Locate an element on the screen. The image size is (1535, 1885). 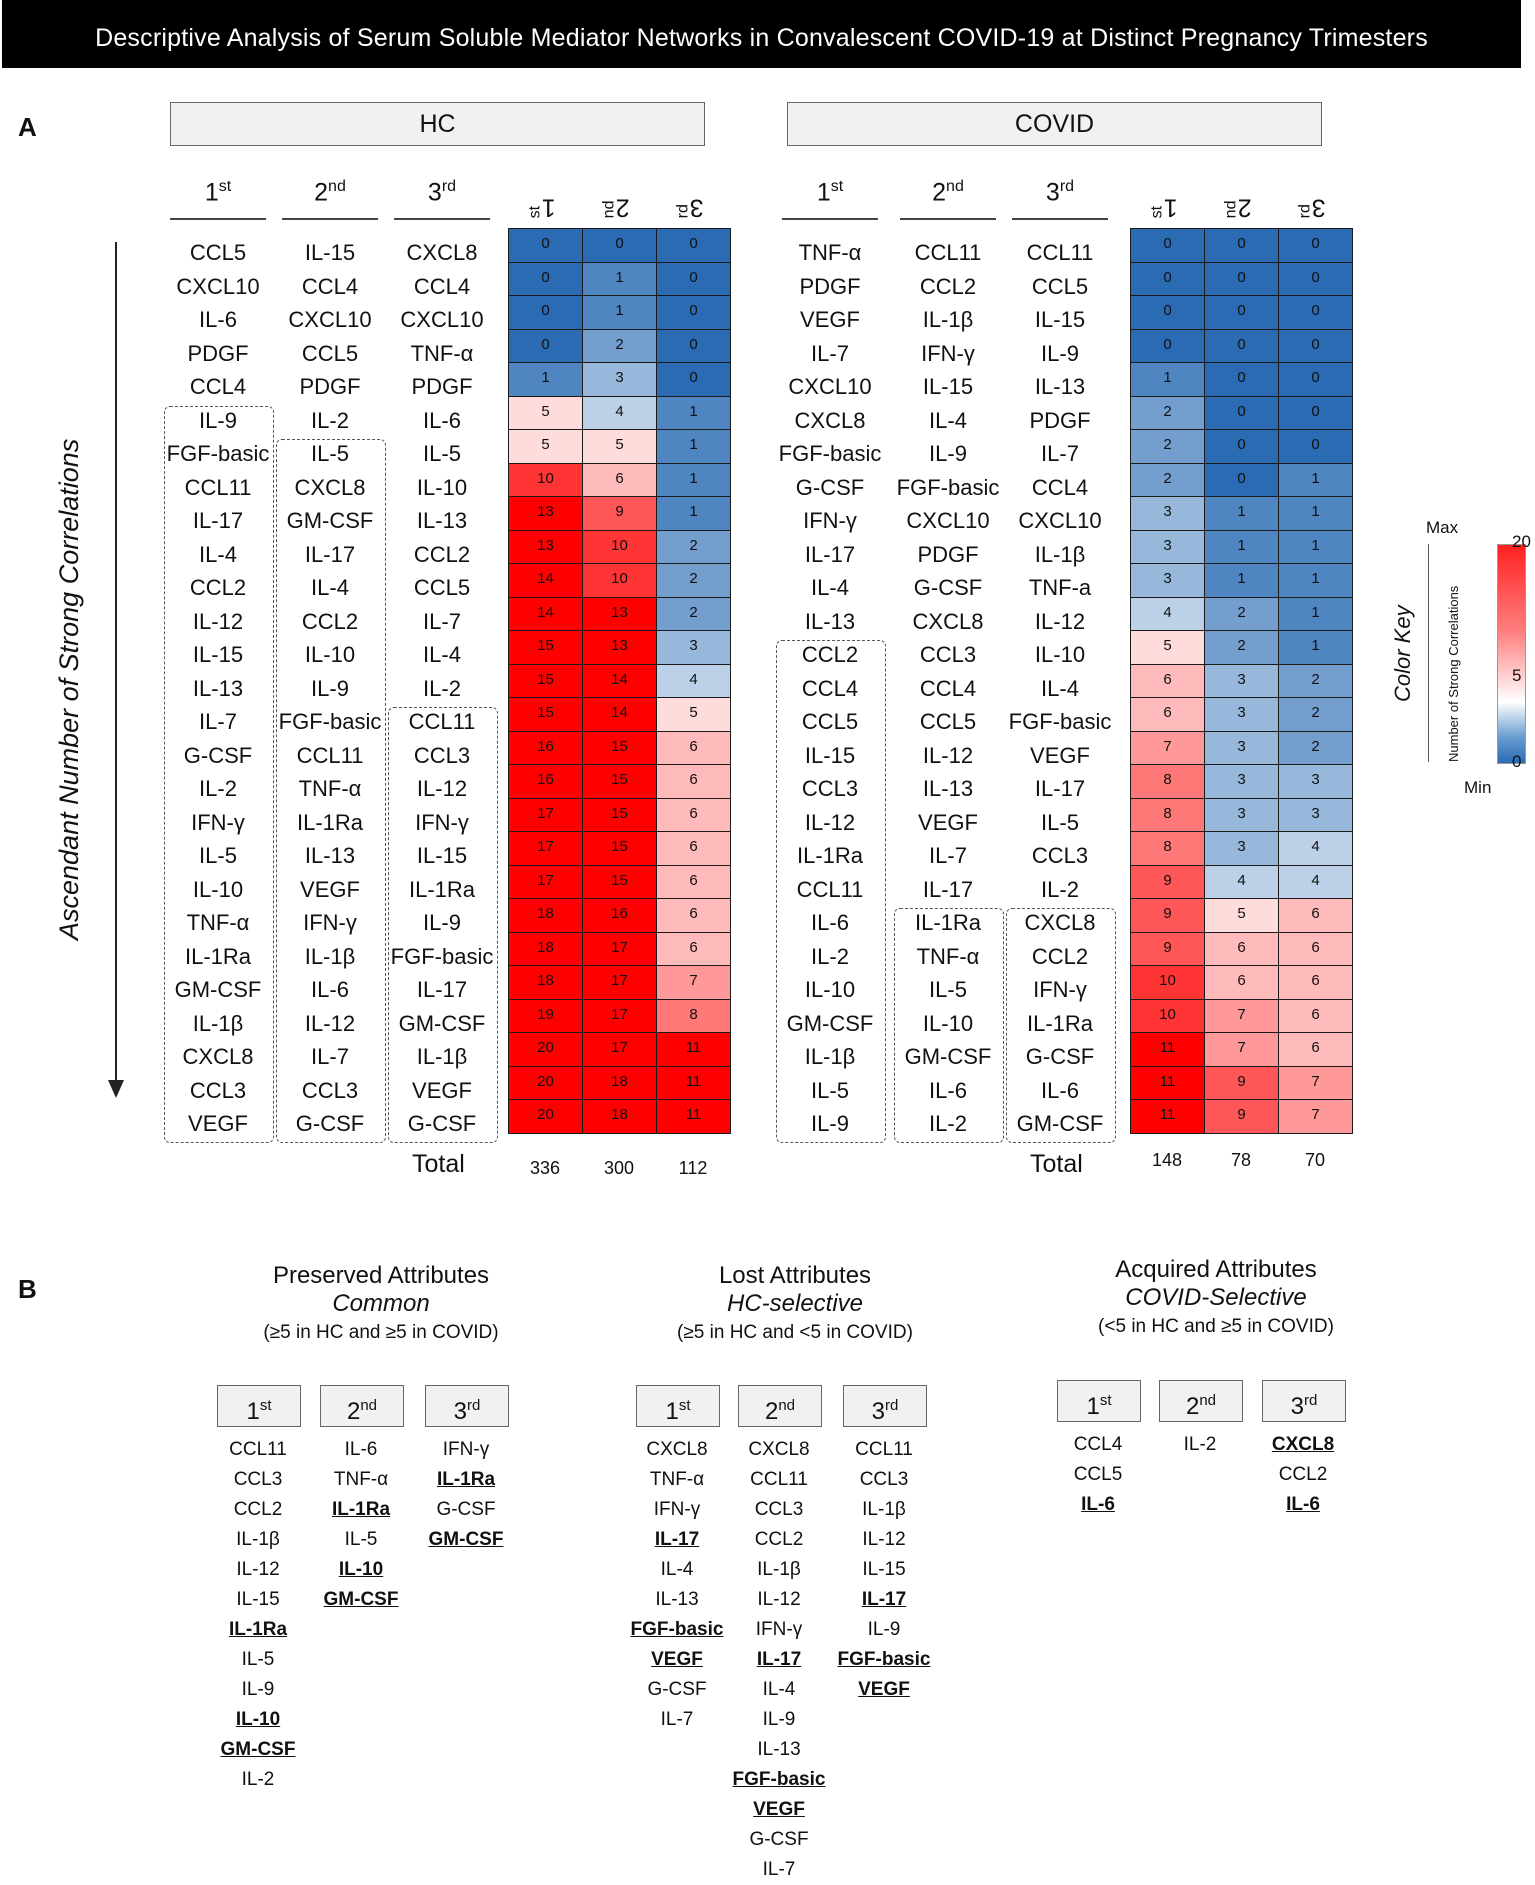
hc-heat-cell: 5 is located at coordinates (545, 412).